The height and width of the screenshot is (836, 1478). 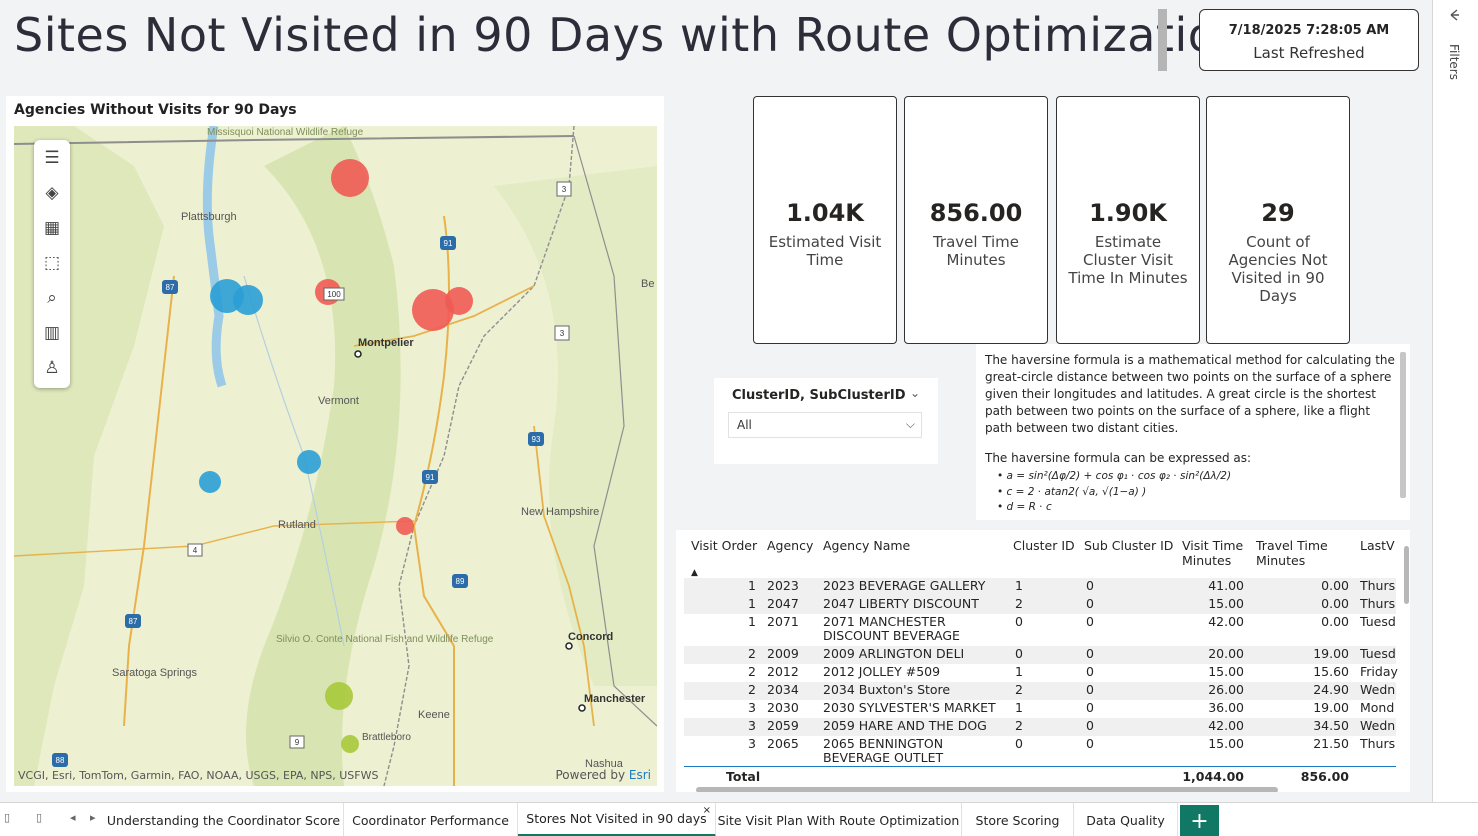 What do you see at coordinates (1379, 671) in the screenshot?
I see `table-cell: Friday` at bounding box center [1379, 671].